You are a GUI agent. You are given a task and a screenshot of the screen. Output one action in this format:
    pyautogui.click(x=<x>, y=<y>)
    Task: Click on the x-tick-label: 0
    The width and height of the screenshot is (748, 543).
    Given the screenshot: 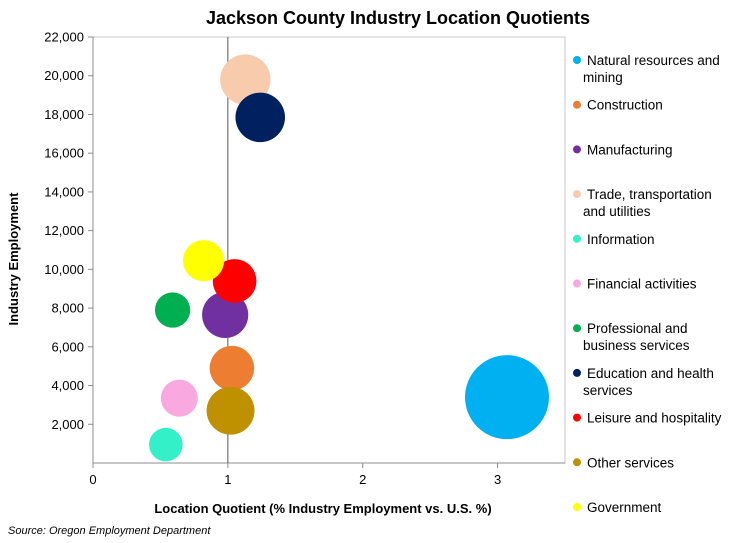 What is the action you would take?
    pyautogui.click(x=92, y=479)
    